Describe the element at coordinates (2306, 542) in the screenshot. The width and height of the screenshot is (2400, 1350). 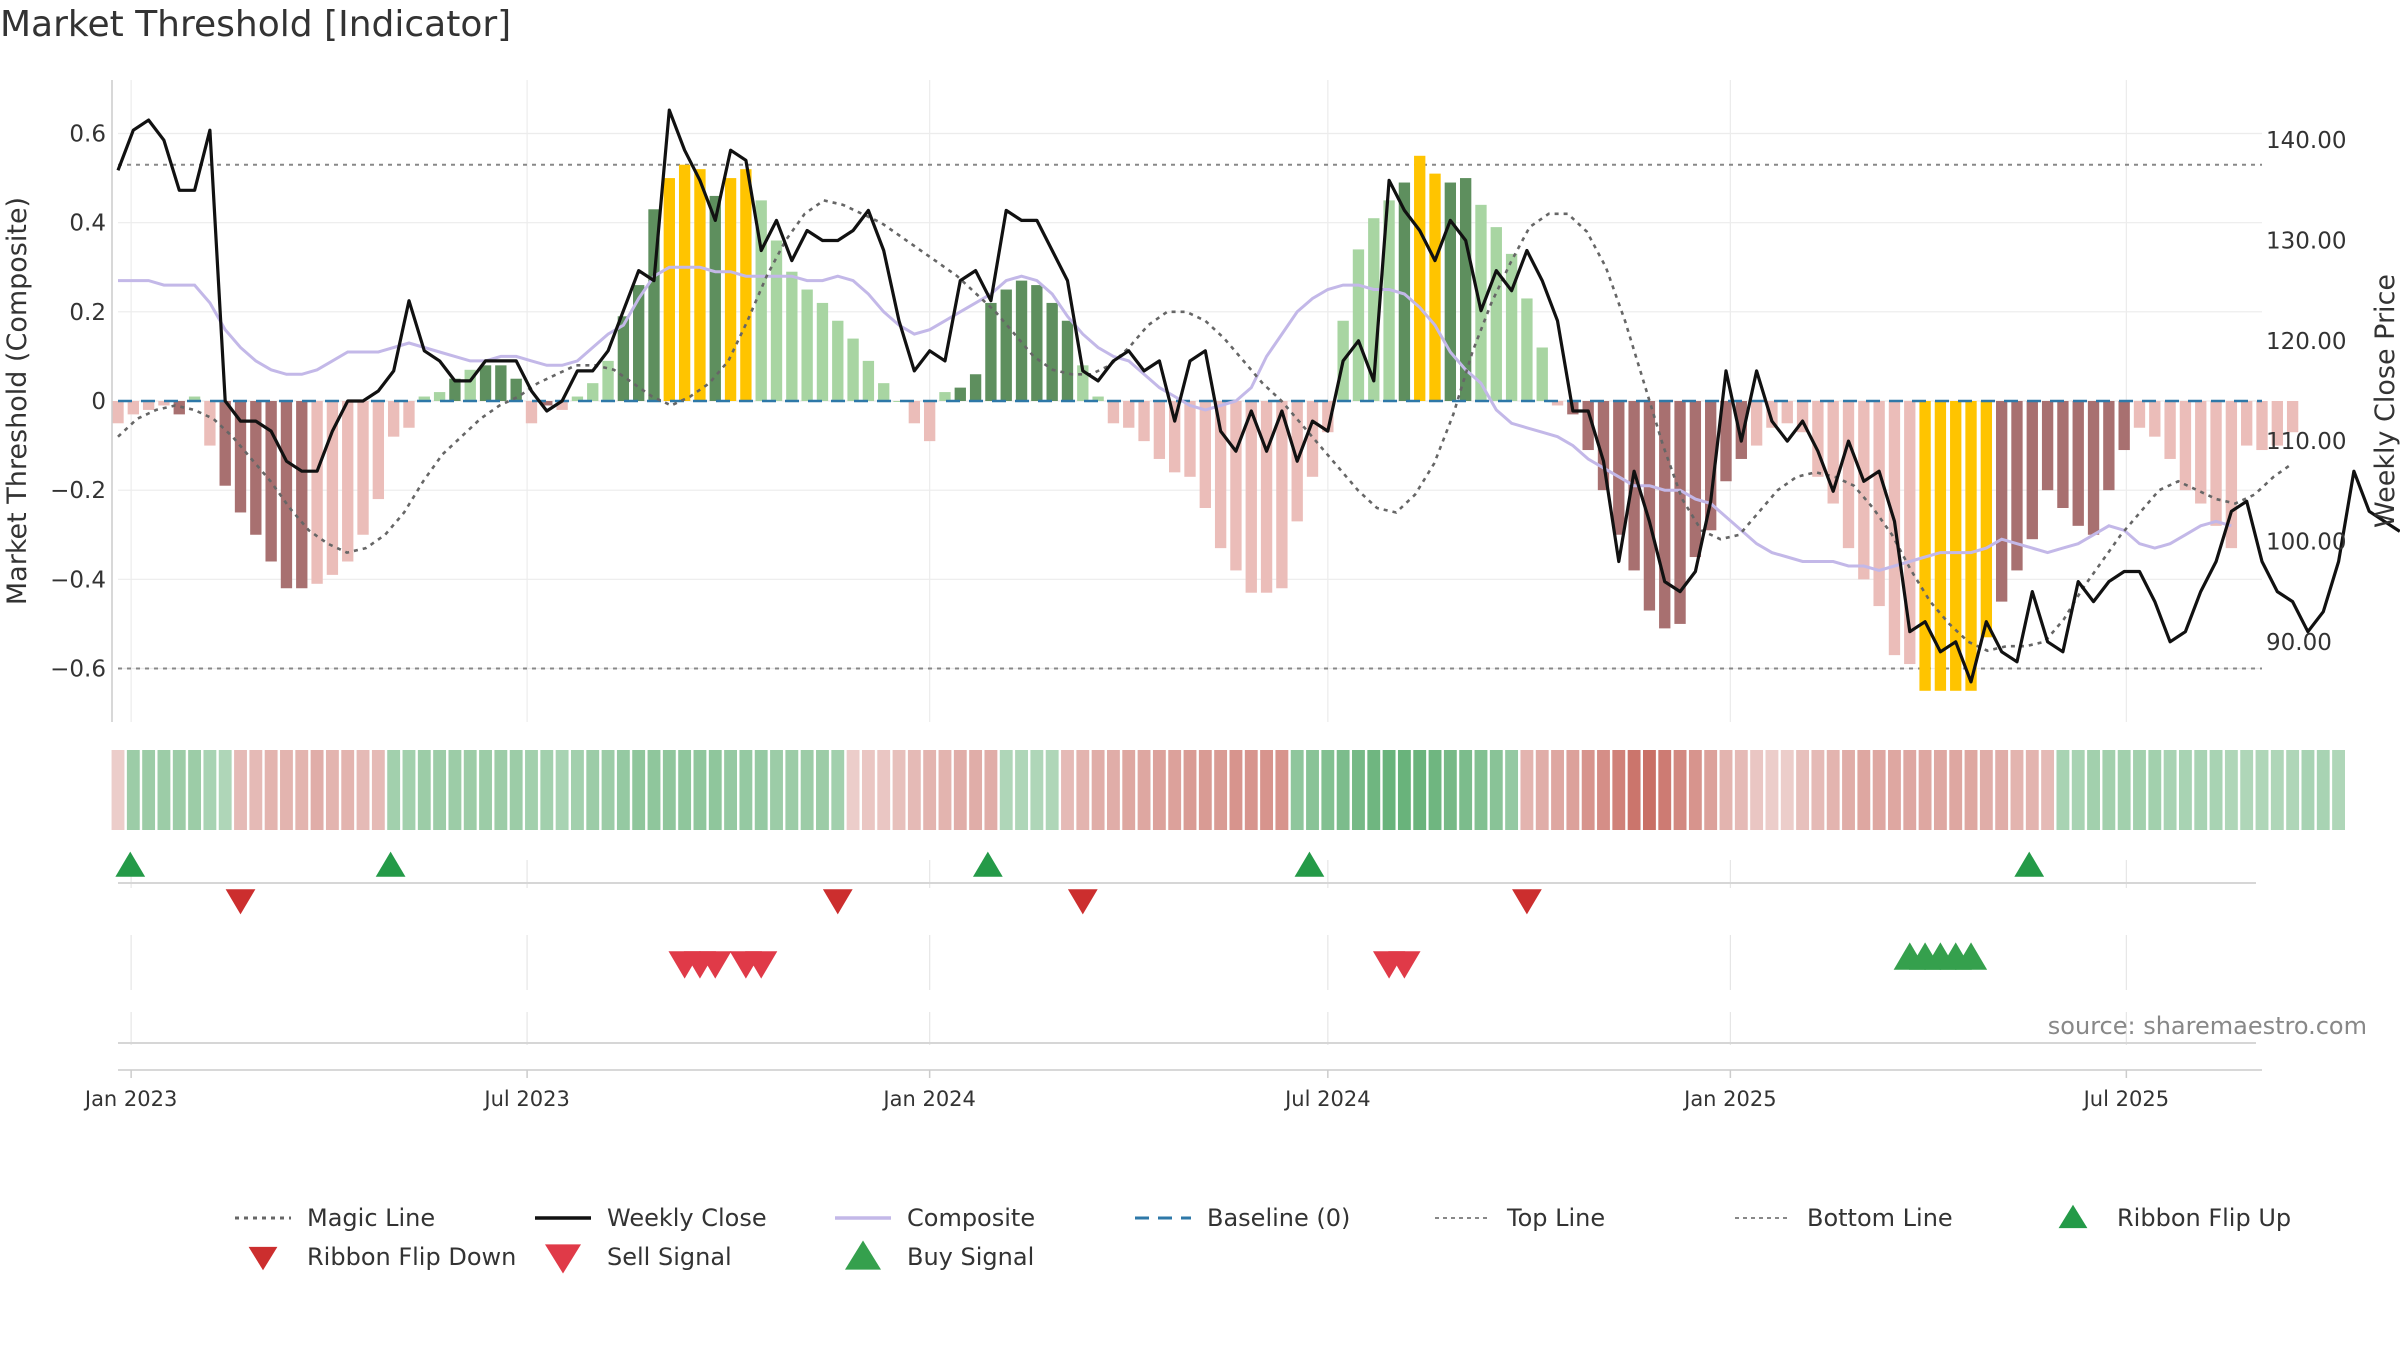
I see `y2-tick-label: 100.00` at that location.